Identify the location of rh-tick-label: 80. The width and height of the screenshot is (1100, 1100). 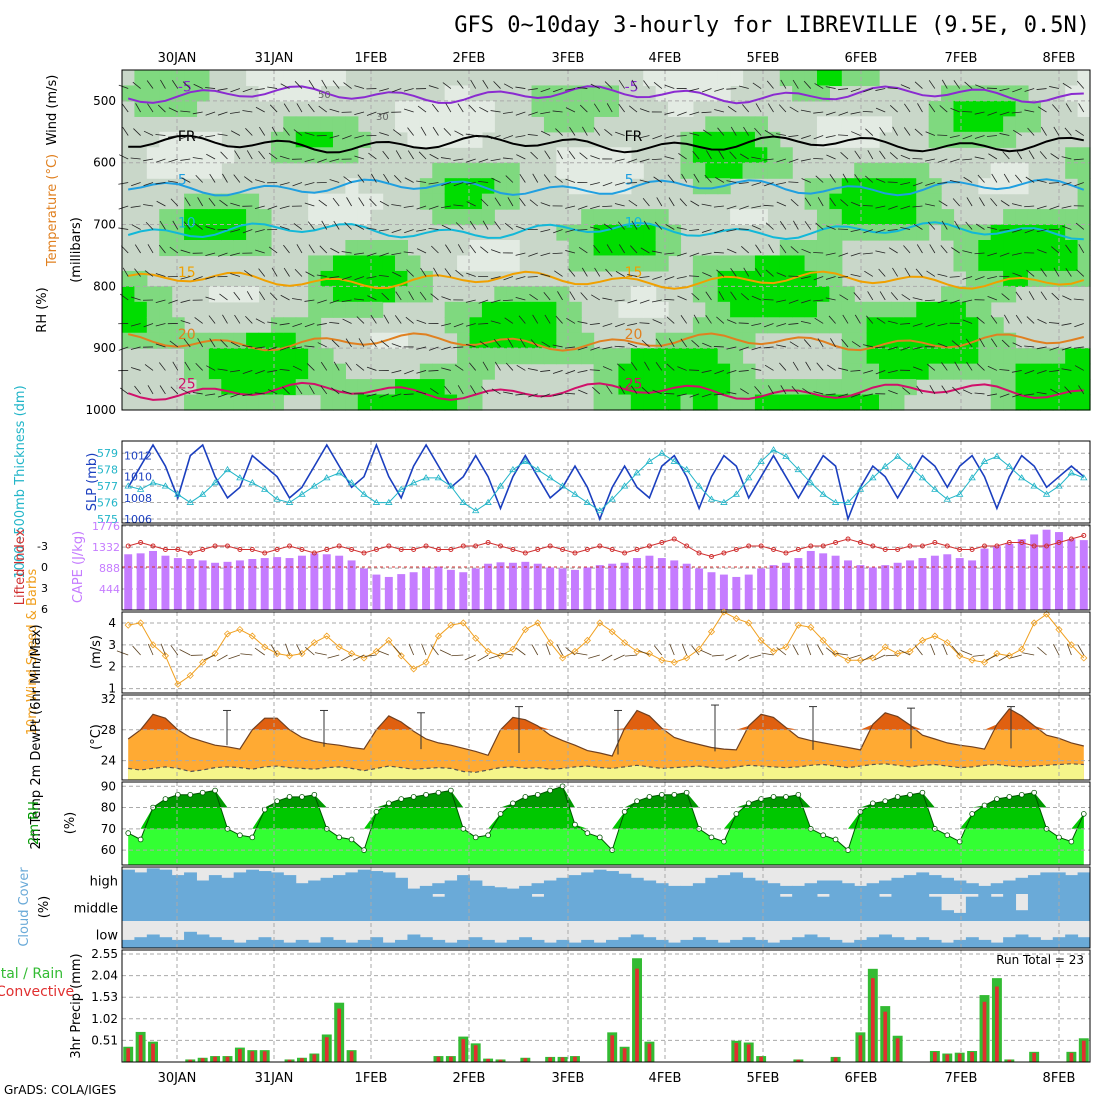
(108, 808).